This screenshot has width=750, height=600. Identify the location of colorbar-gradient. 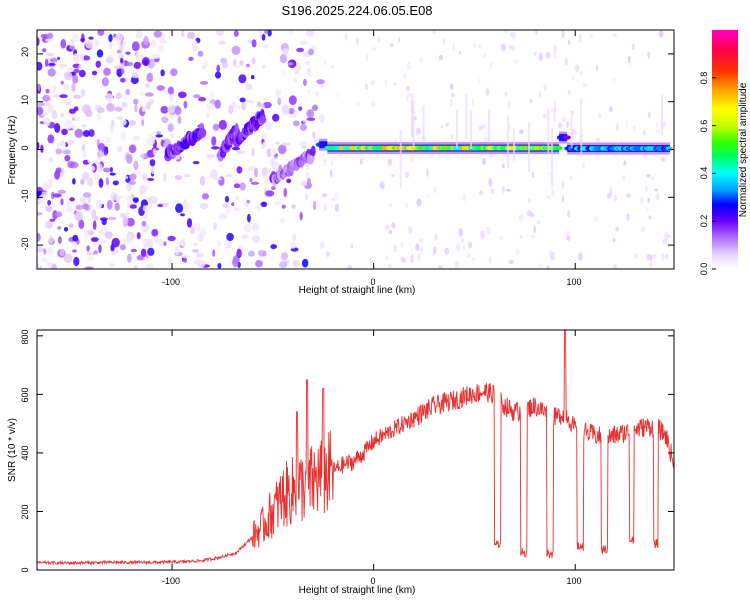
(725, 149).